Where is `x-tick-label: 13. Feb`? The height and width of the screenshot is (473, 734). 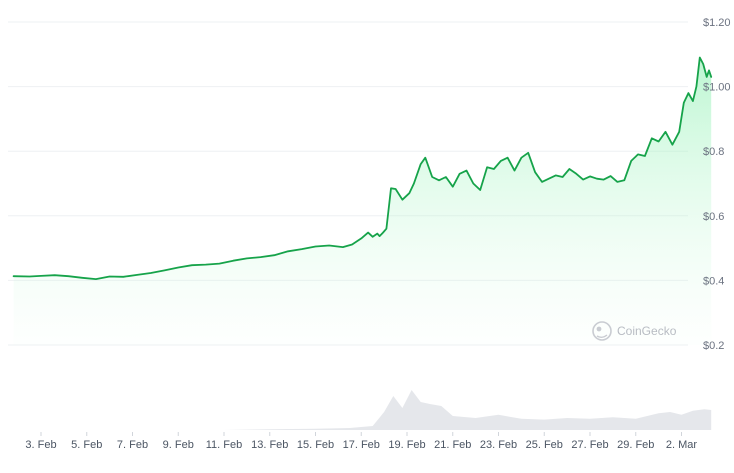
x-tick-label: 13. Feb is located at coordinates (269, 445).